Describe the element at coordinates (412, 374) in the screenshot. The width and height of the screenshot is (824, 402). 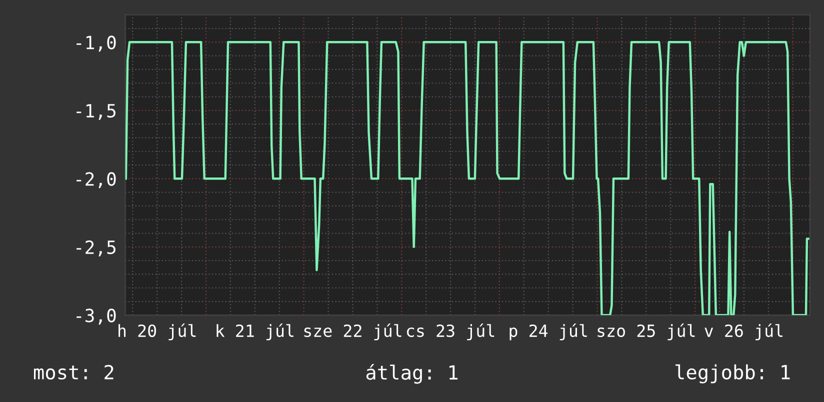
I see `text: átlag: 1` at that location.